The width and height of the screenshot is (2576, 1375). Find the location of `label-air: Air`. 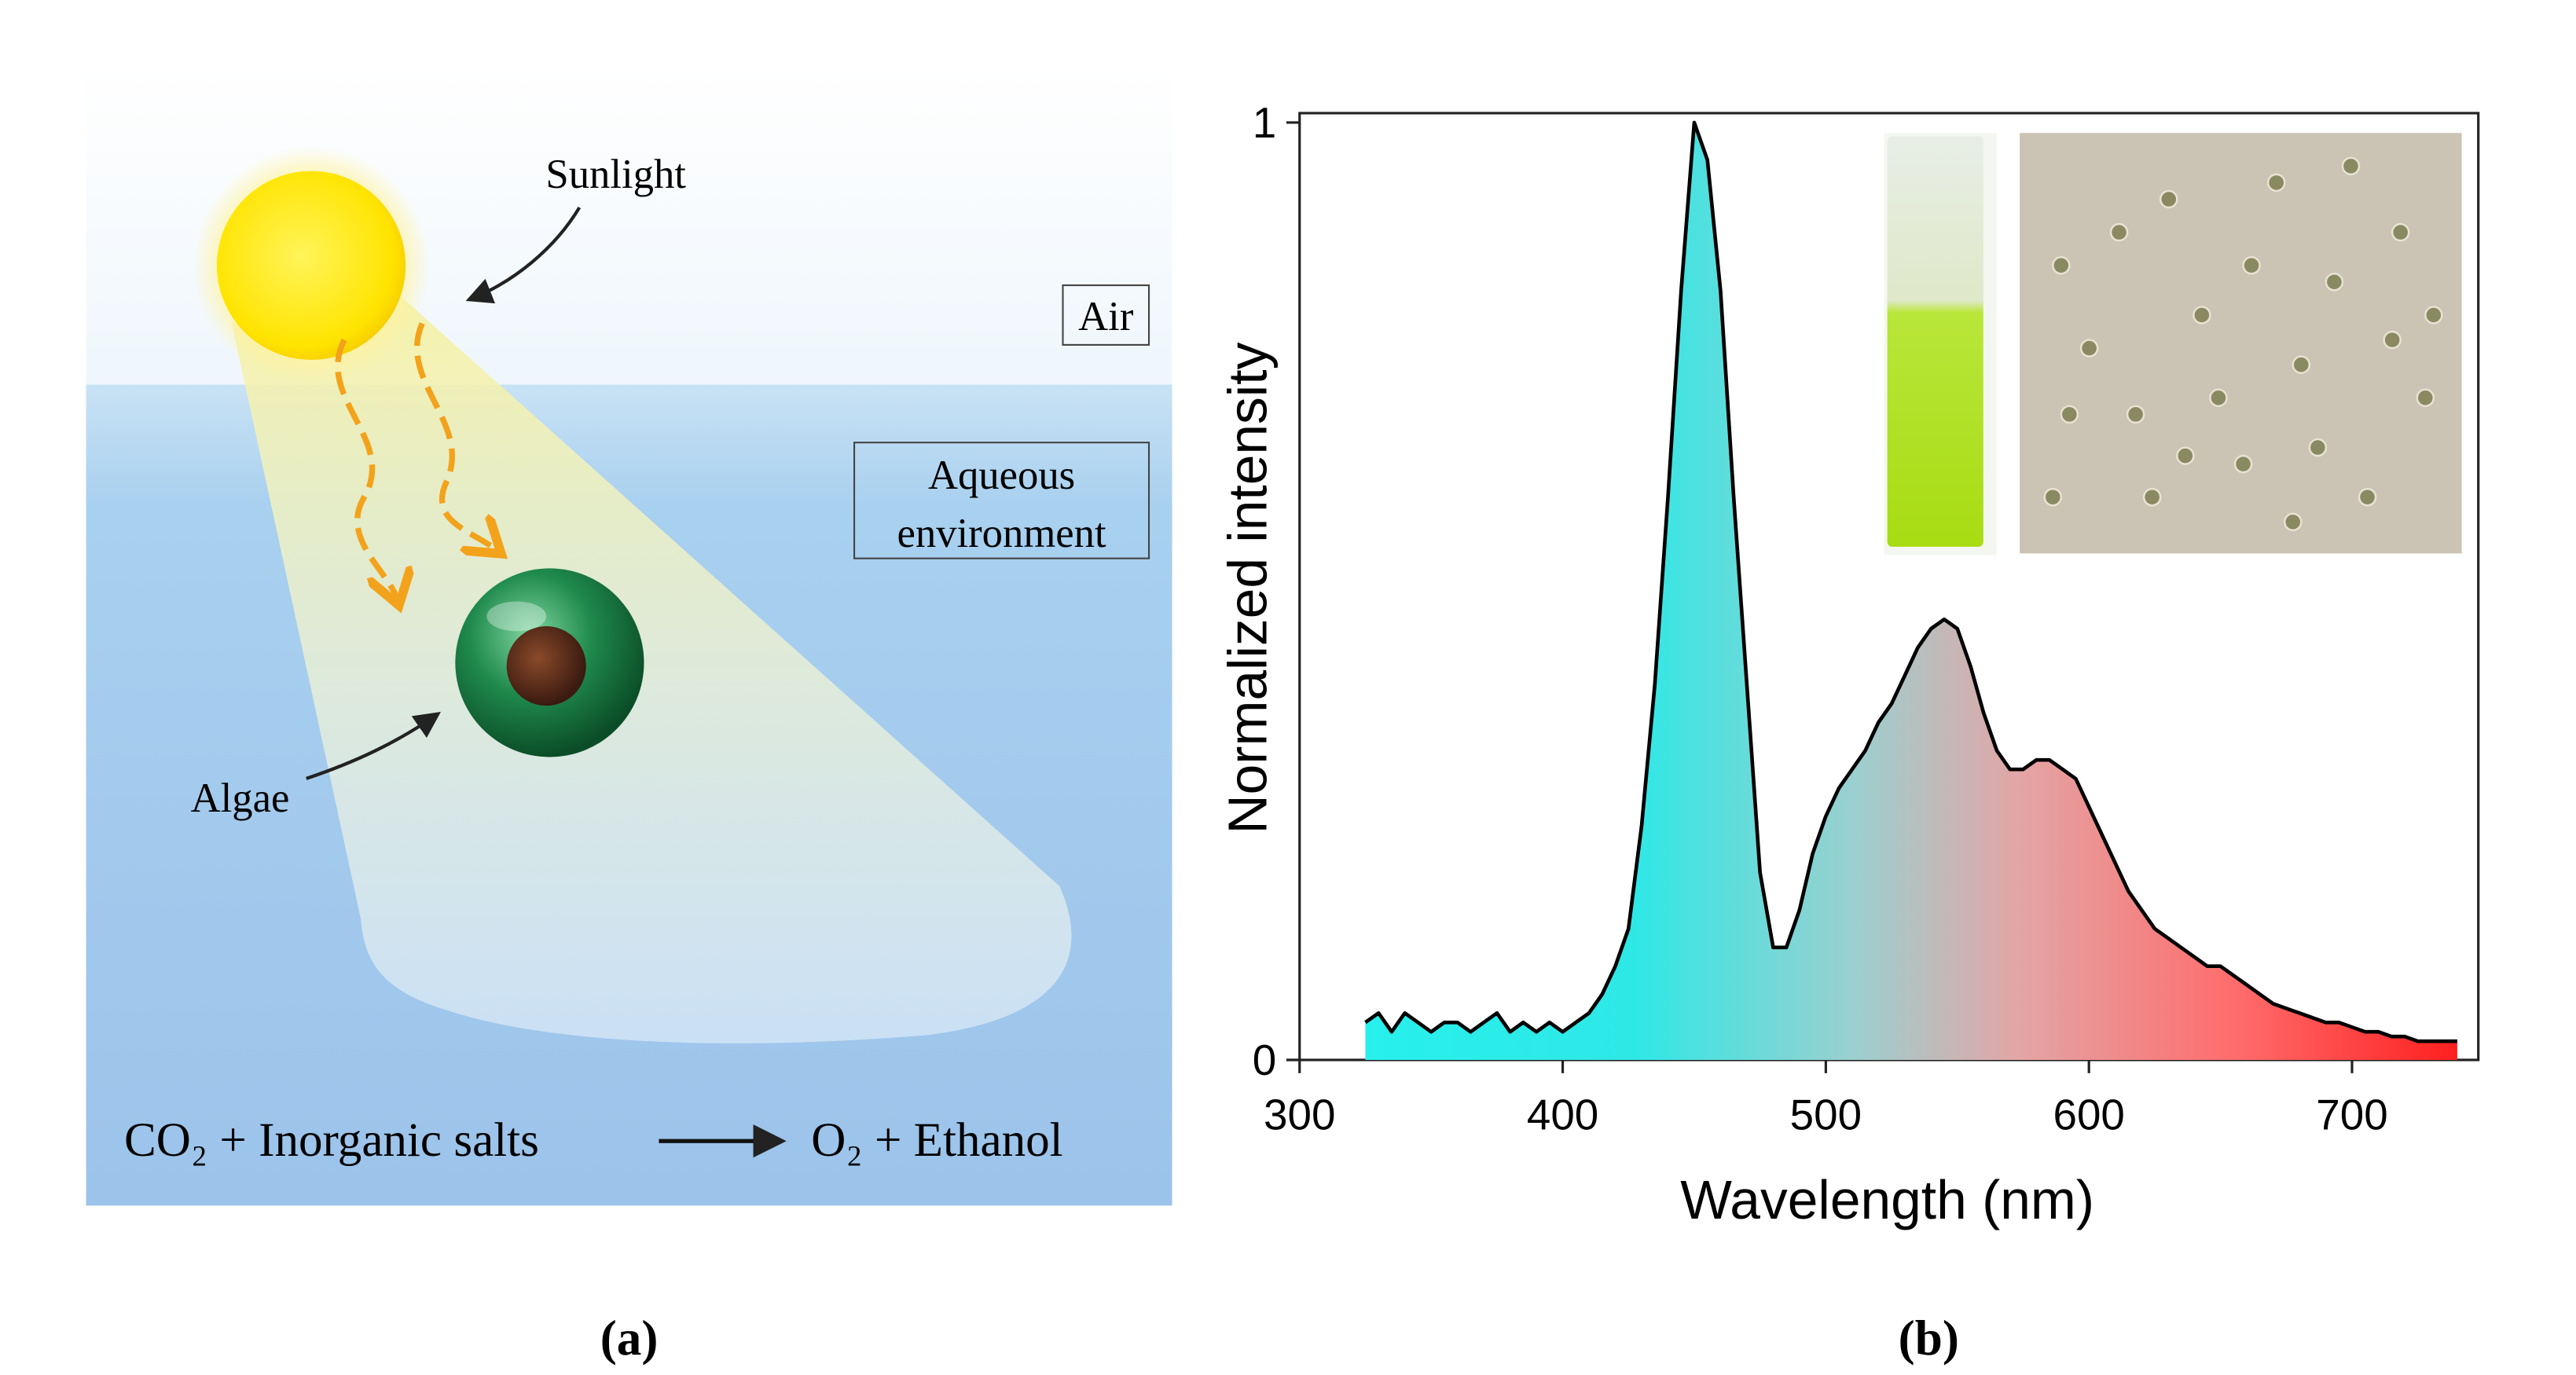

label-air: Air is located at coordinates (1106, 316).